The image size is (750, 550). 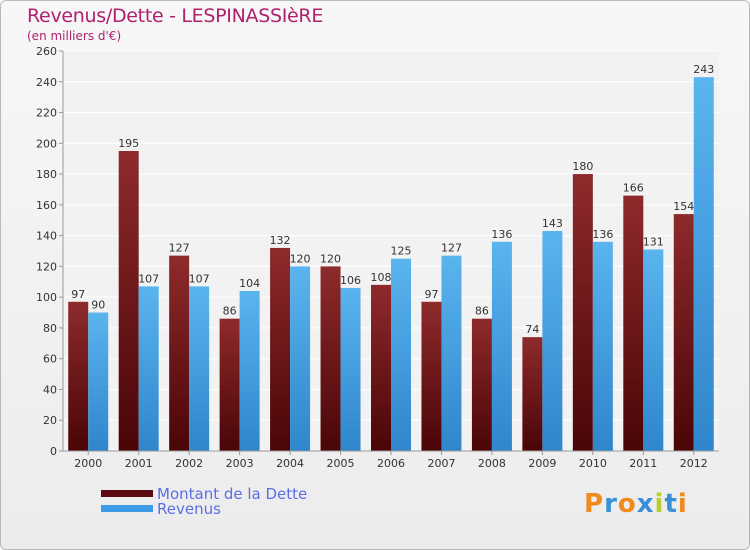 I want to click on x-tick-label: 2007, so click(x=441, y=463).